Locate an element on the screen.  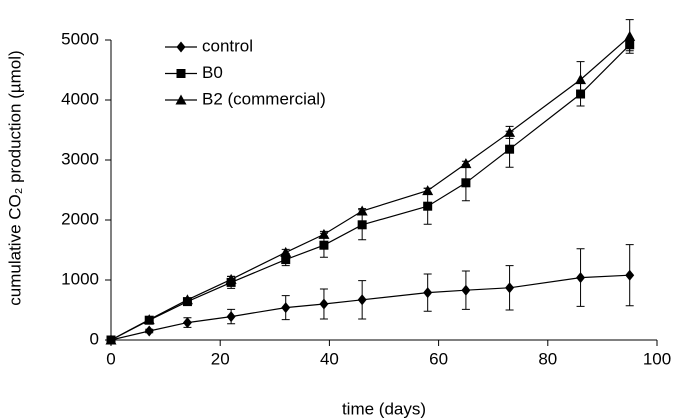
legend-label: B0 is located at coordinates (212, 72).